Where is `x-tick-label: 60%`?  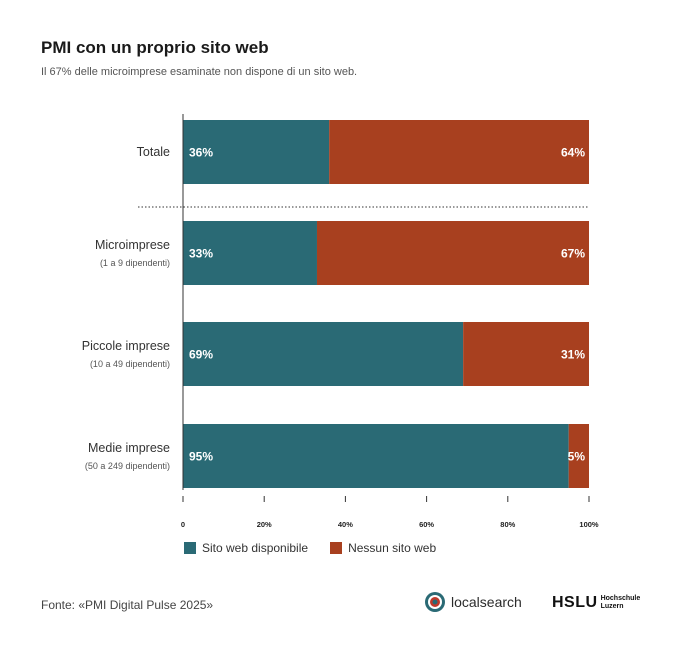
x-tick-label: 60% is located at coordinates (426, 524).